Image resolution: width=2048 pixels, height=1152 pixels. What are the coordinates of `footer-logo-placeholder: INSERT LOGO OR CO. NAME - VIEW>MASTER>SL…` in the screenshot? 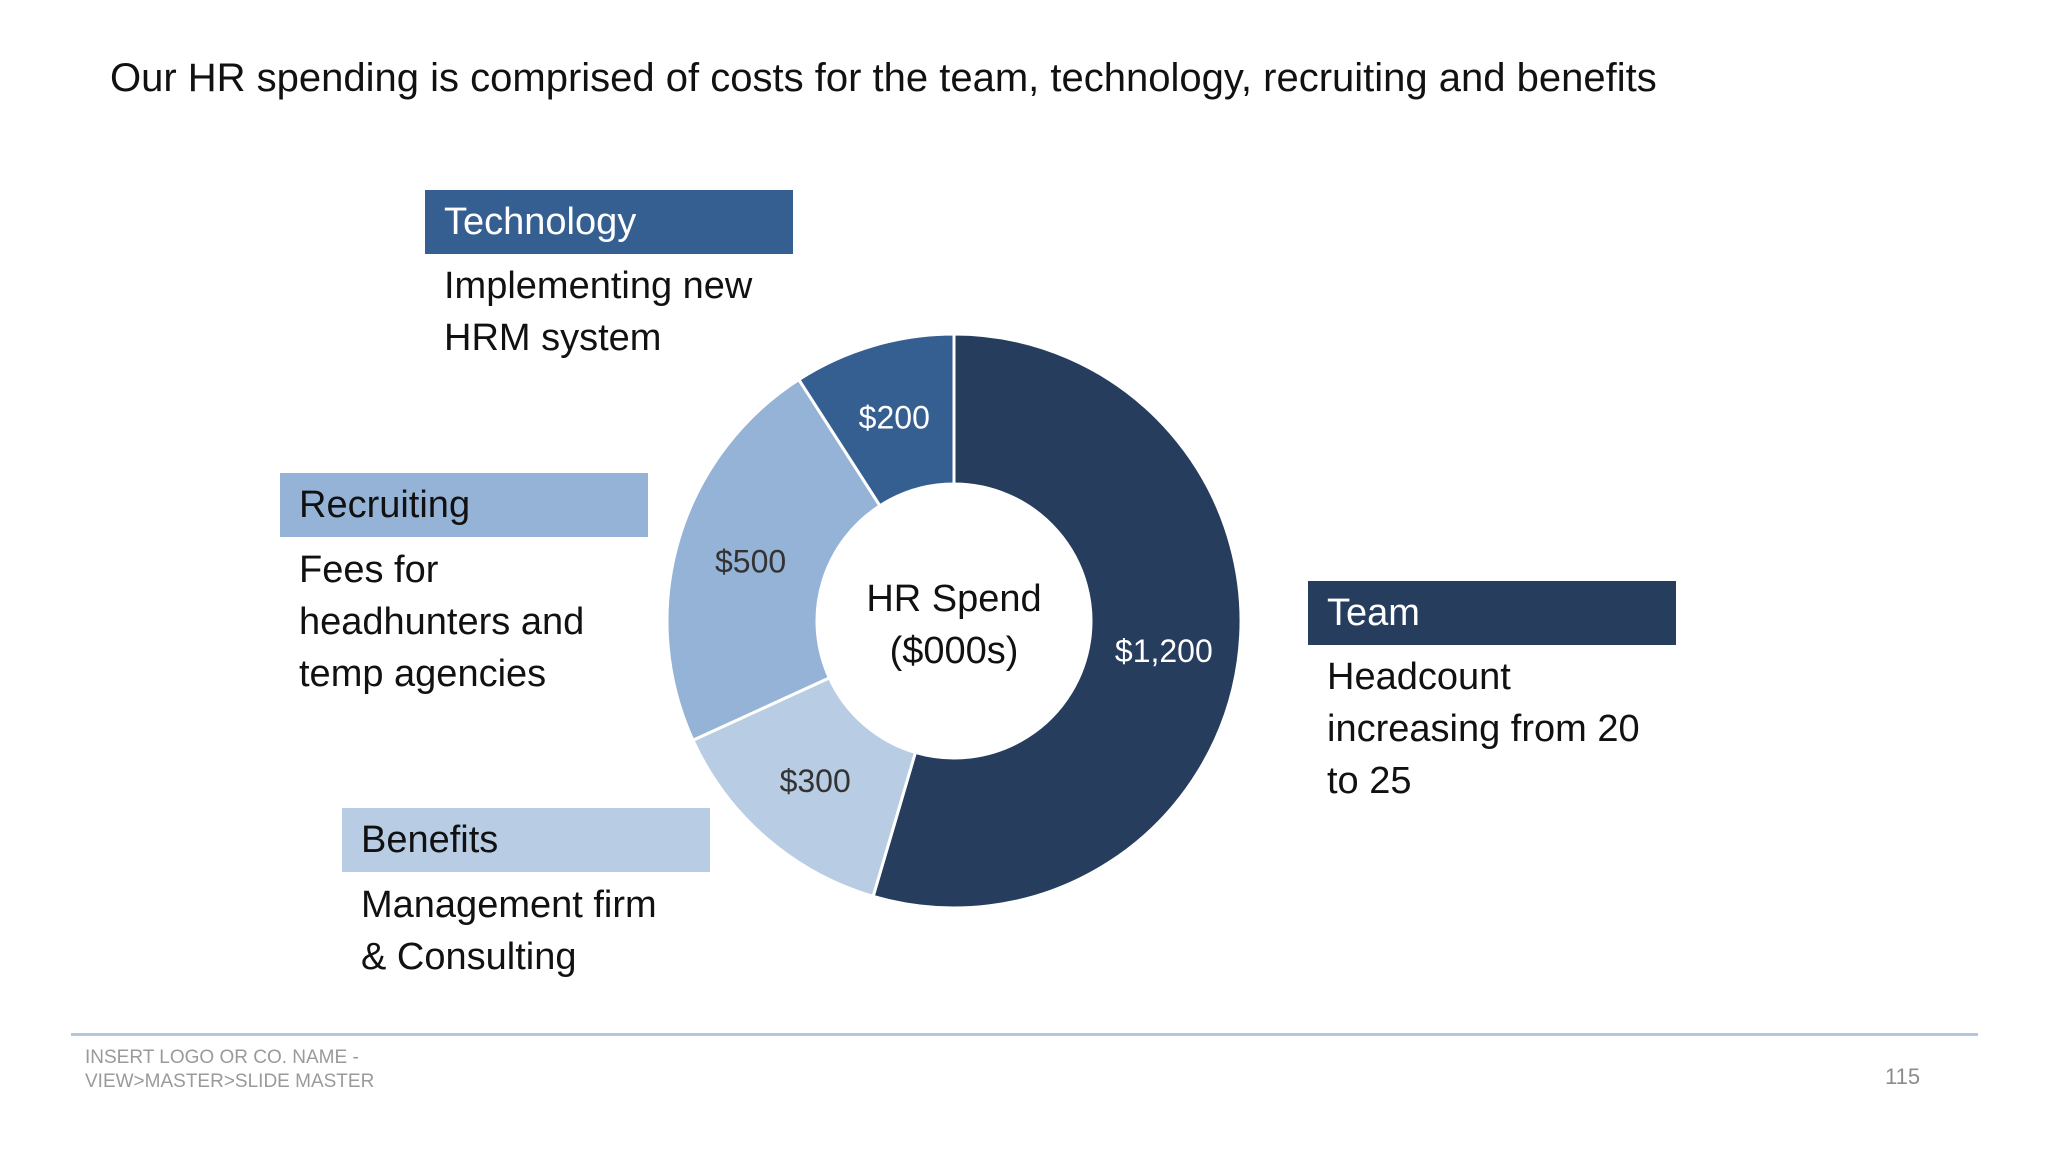 It's located at (229, 1070).